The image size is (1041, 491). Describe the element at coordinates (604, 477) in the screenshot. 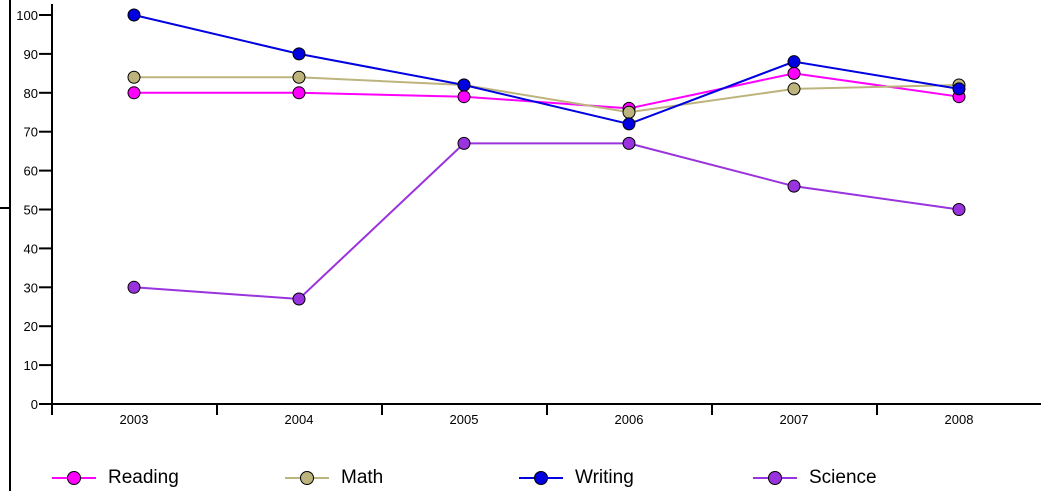

I see `legend-label: Writing` at that location.